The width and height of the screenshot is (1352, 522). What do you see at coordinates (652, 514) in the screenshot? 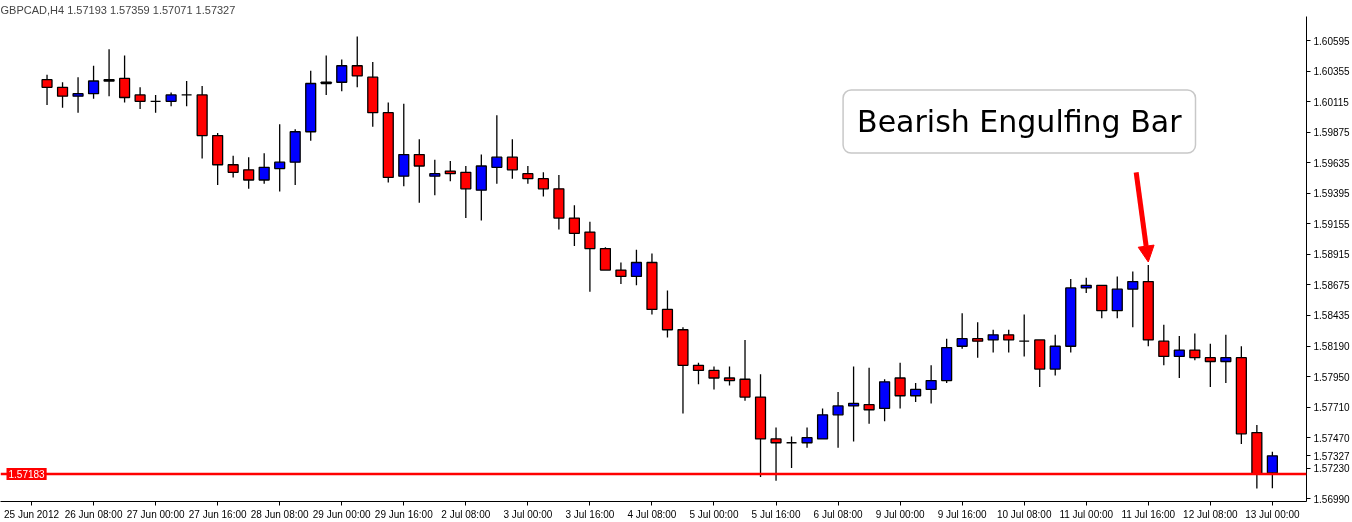
I see `x-tick-label: 4 Jul 08:00` at bounding box center [652, 514].